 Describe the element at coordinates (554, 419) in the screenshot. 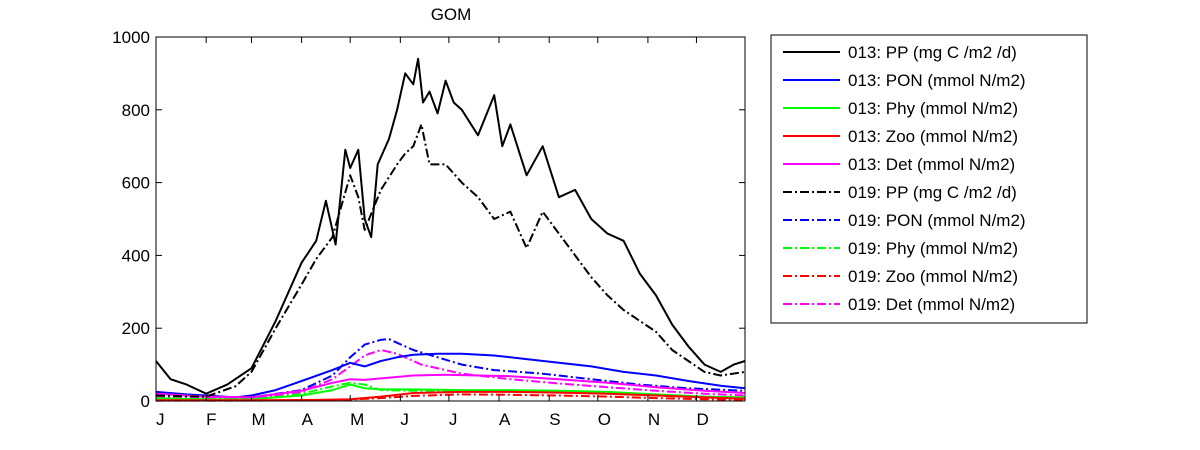

I see `x-tick-label: S` at that location.